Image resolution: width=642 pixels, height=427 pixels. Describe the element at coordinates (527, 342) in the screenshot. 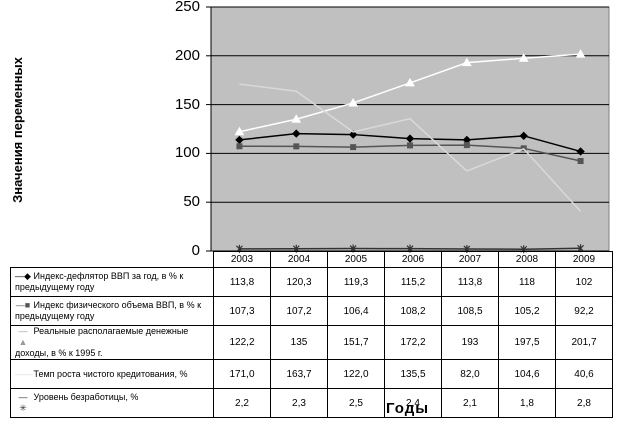

I see `data-label: 197,5` at that location.